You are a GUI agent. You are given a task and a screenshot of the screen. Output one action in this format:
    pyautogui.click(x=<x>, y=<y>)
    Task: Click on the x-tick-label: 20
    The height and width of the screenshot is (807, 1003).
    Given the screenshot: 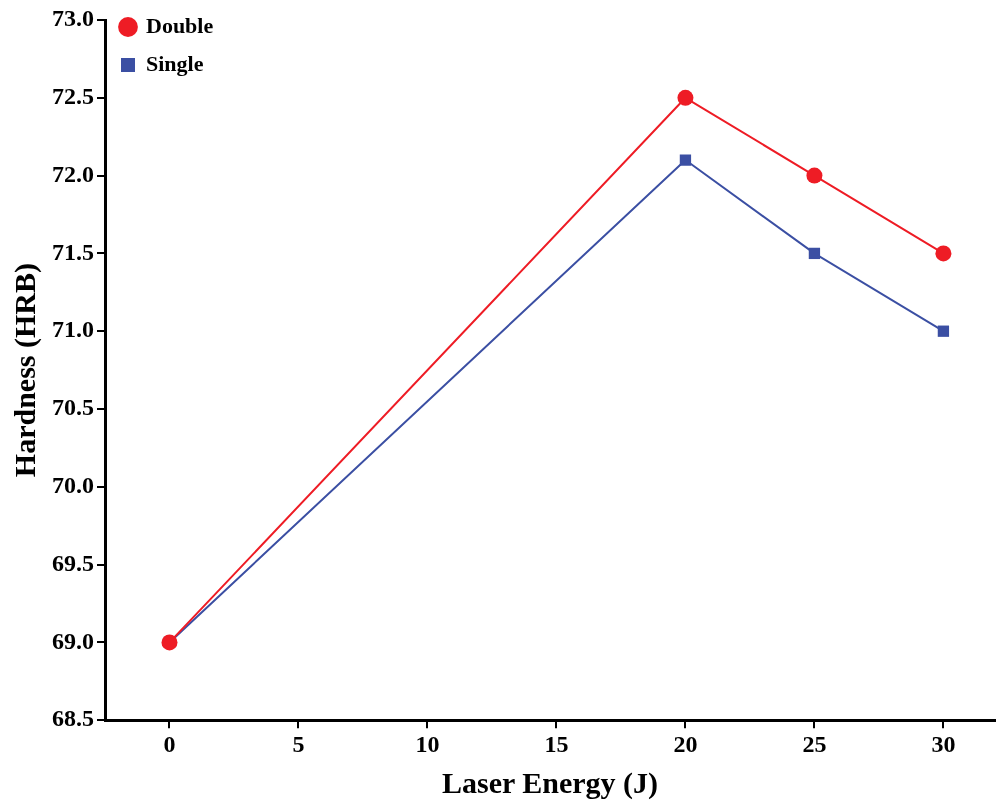 What is the action you would take?
    pyautogui.click(x=685, y=743)
    